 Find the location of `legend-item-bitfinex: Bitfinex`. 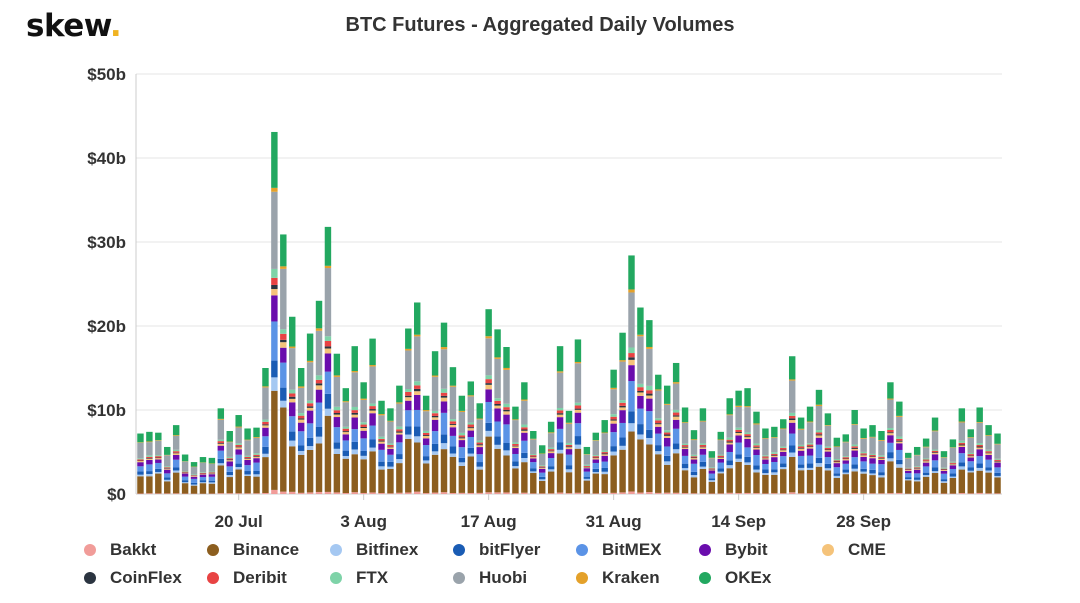

legend-item-bitfinex: Bitfinex is located at coordinates (374, 550).